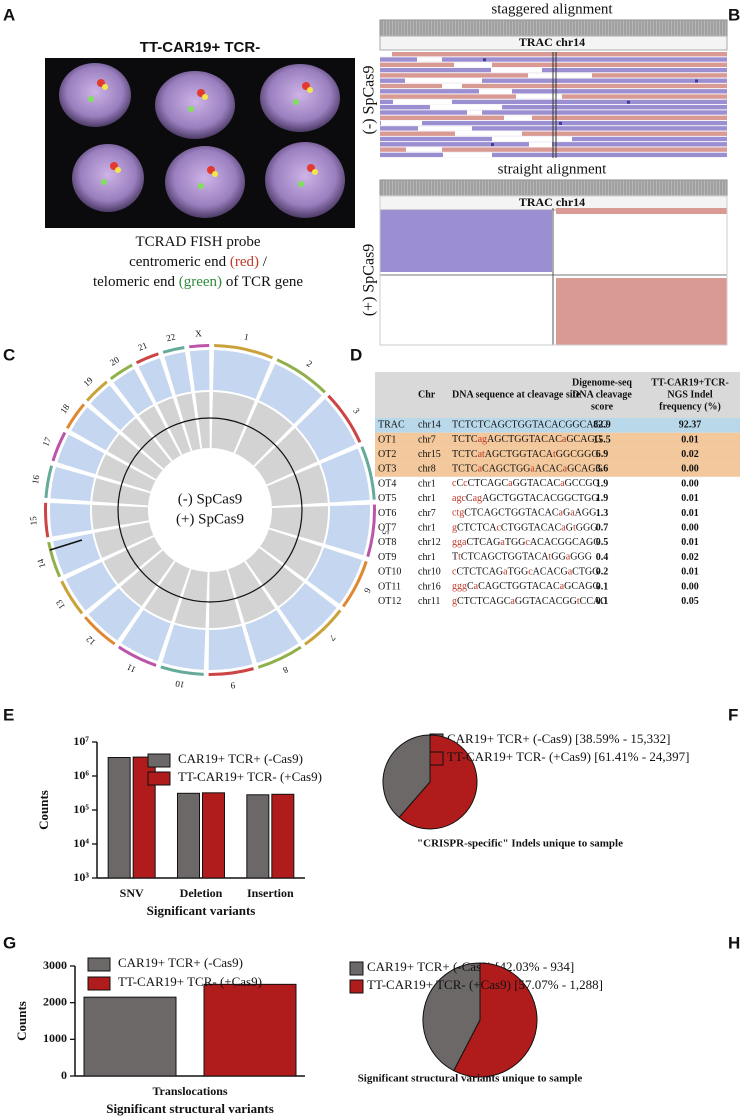 The height and width of the screenshot is (1117, 747). I want to click on read-tail, so click(553, 161).